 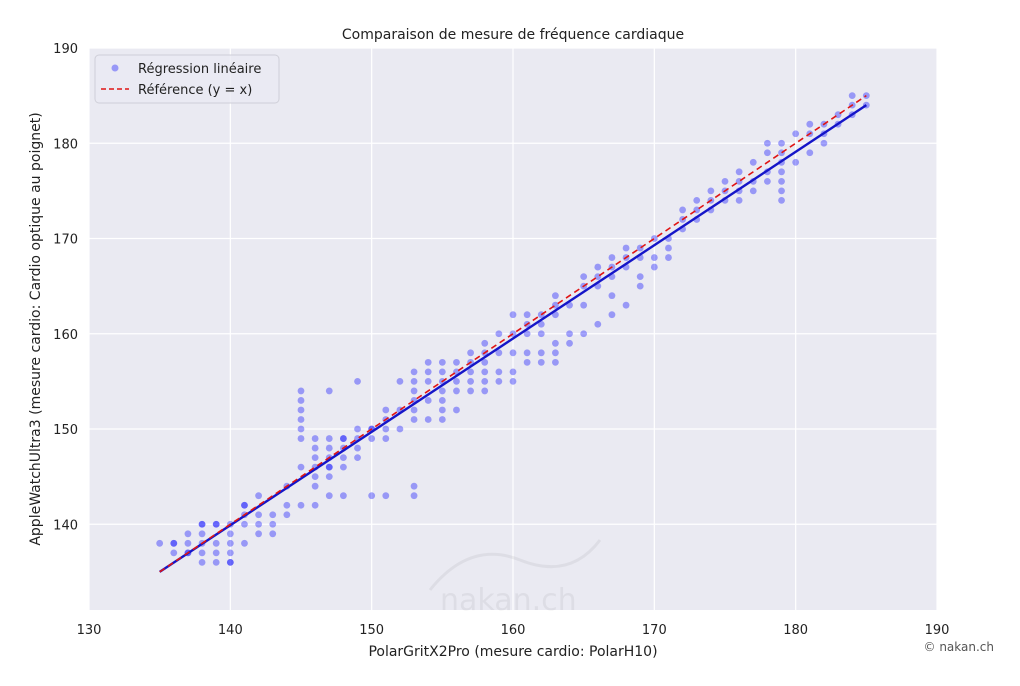 What do you see at coordinates (65, 144) in the screenshot?
I see `y-tick-label: 180` at bounding box center [65, 144].